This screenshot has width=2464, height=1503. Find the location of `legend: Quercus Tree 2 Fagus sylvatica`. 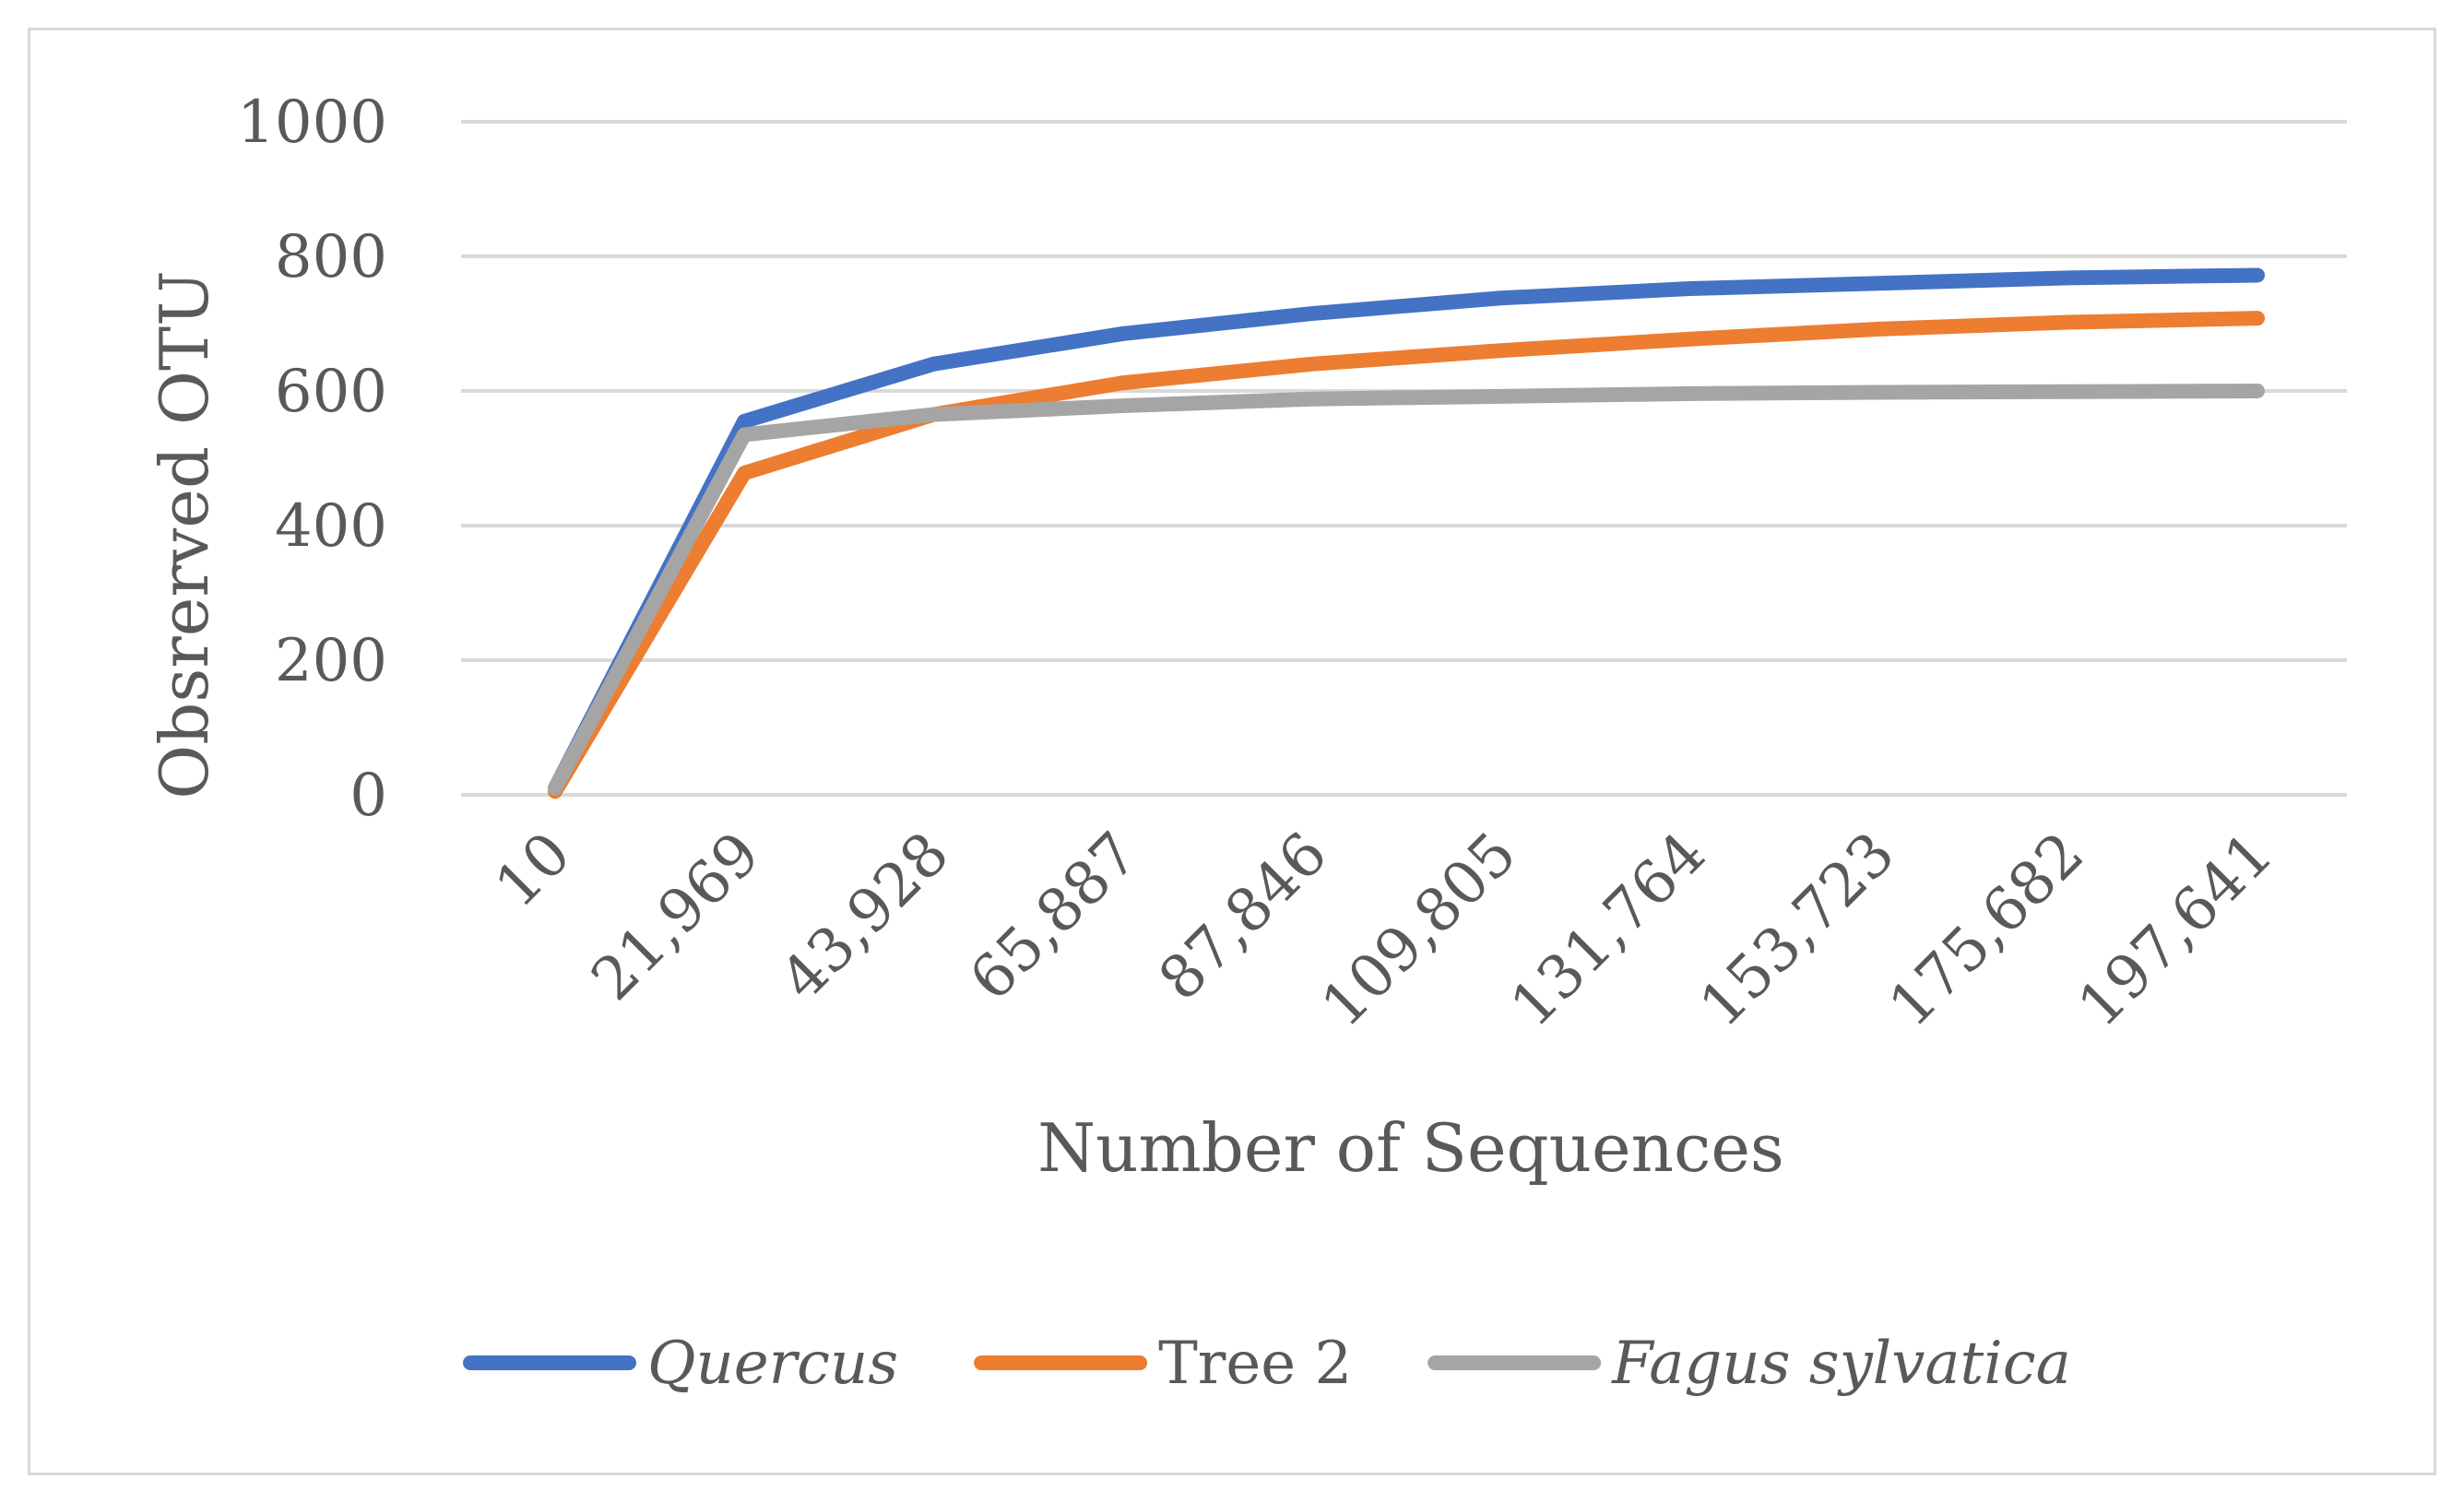

legend: Quercus Tree 2 Fagus sylvatica is located at coordinates (1267, 1364).